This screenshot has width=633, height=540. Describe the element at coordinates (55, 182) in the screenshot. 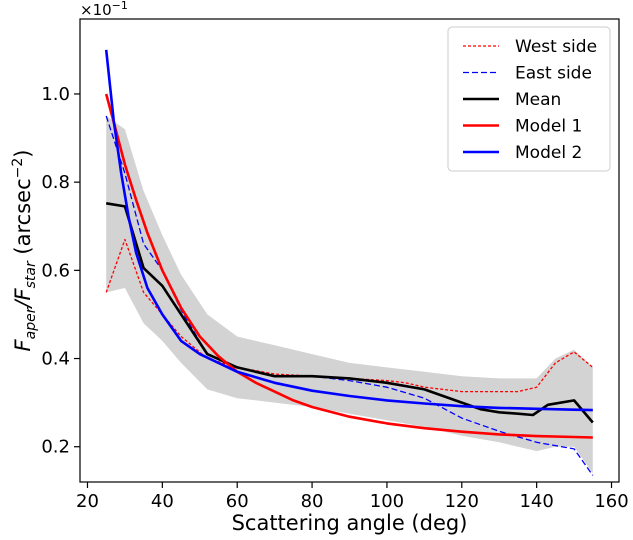

I see `y-tick-label: 0.8` at that location.